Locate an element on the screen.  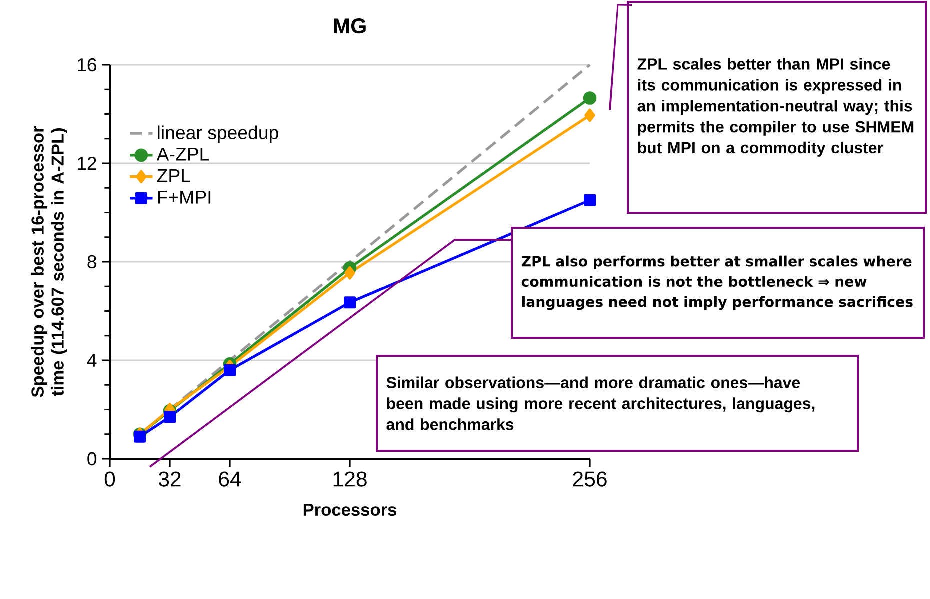
x-tick-label: 256 is located at coordinates (590, 479).